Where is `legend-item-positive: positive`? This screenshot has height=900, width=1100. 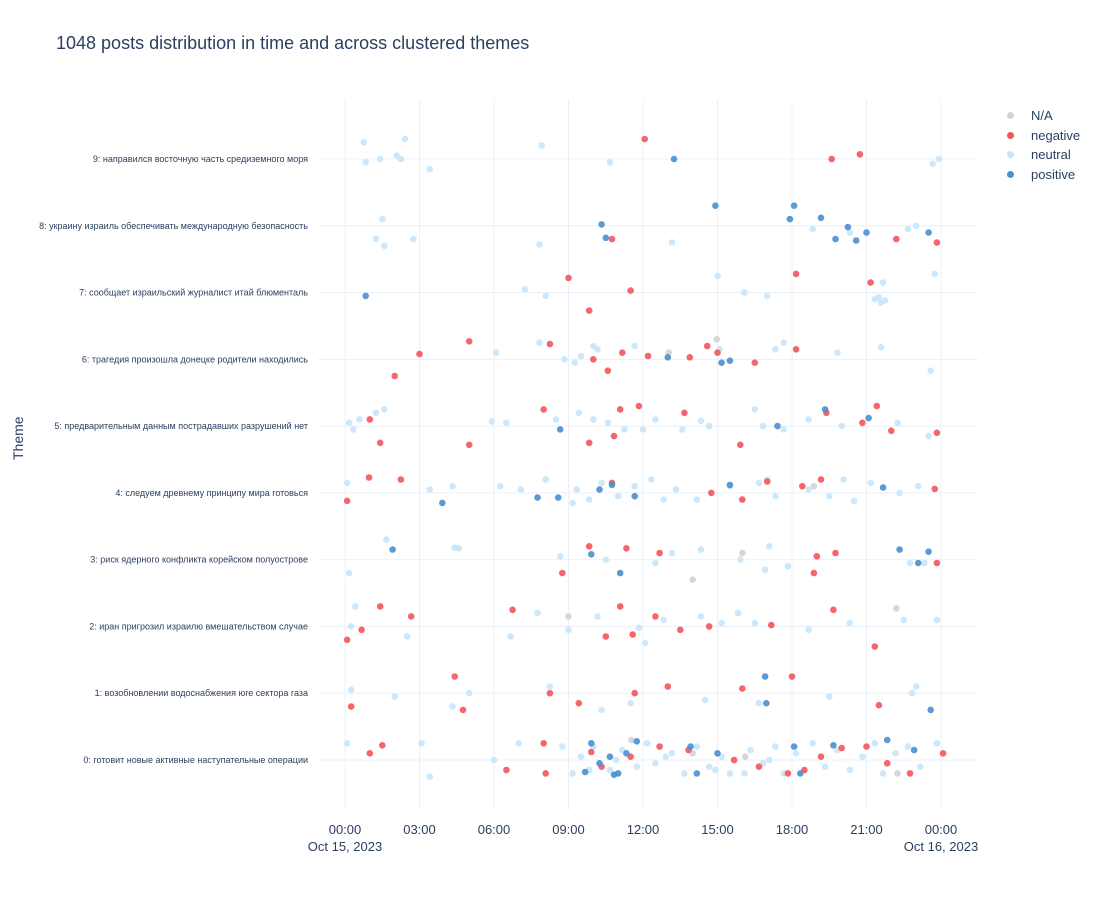
legend-item-positive: positive is located at coordinates (1042, 175).